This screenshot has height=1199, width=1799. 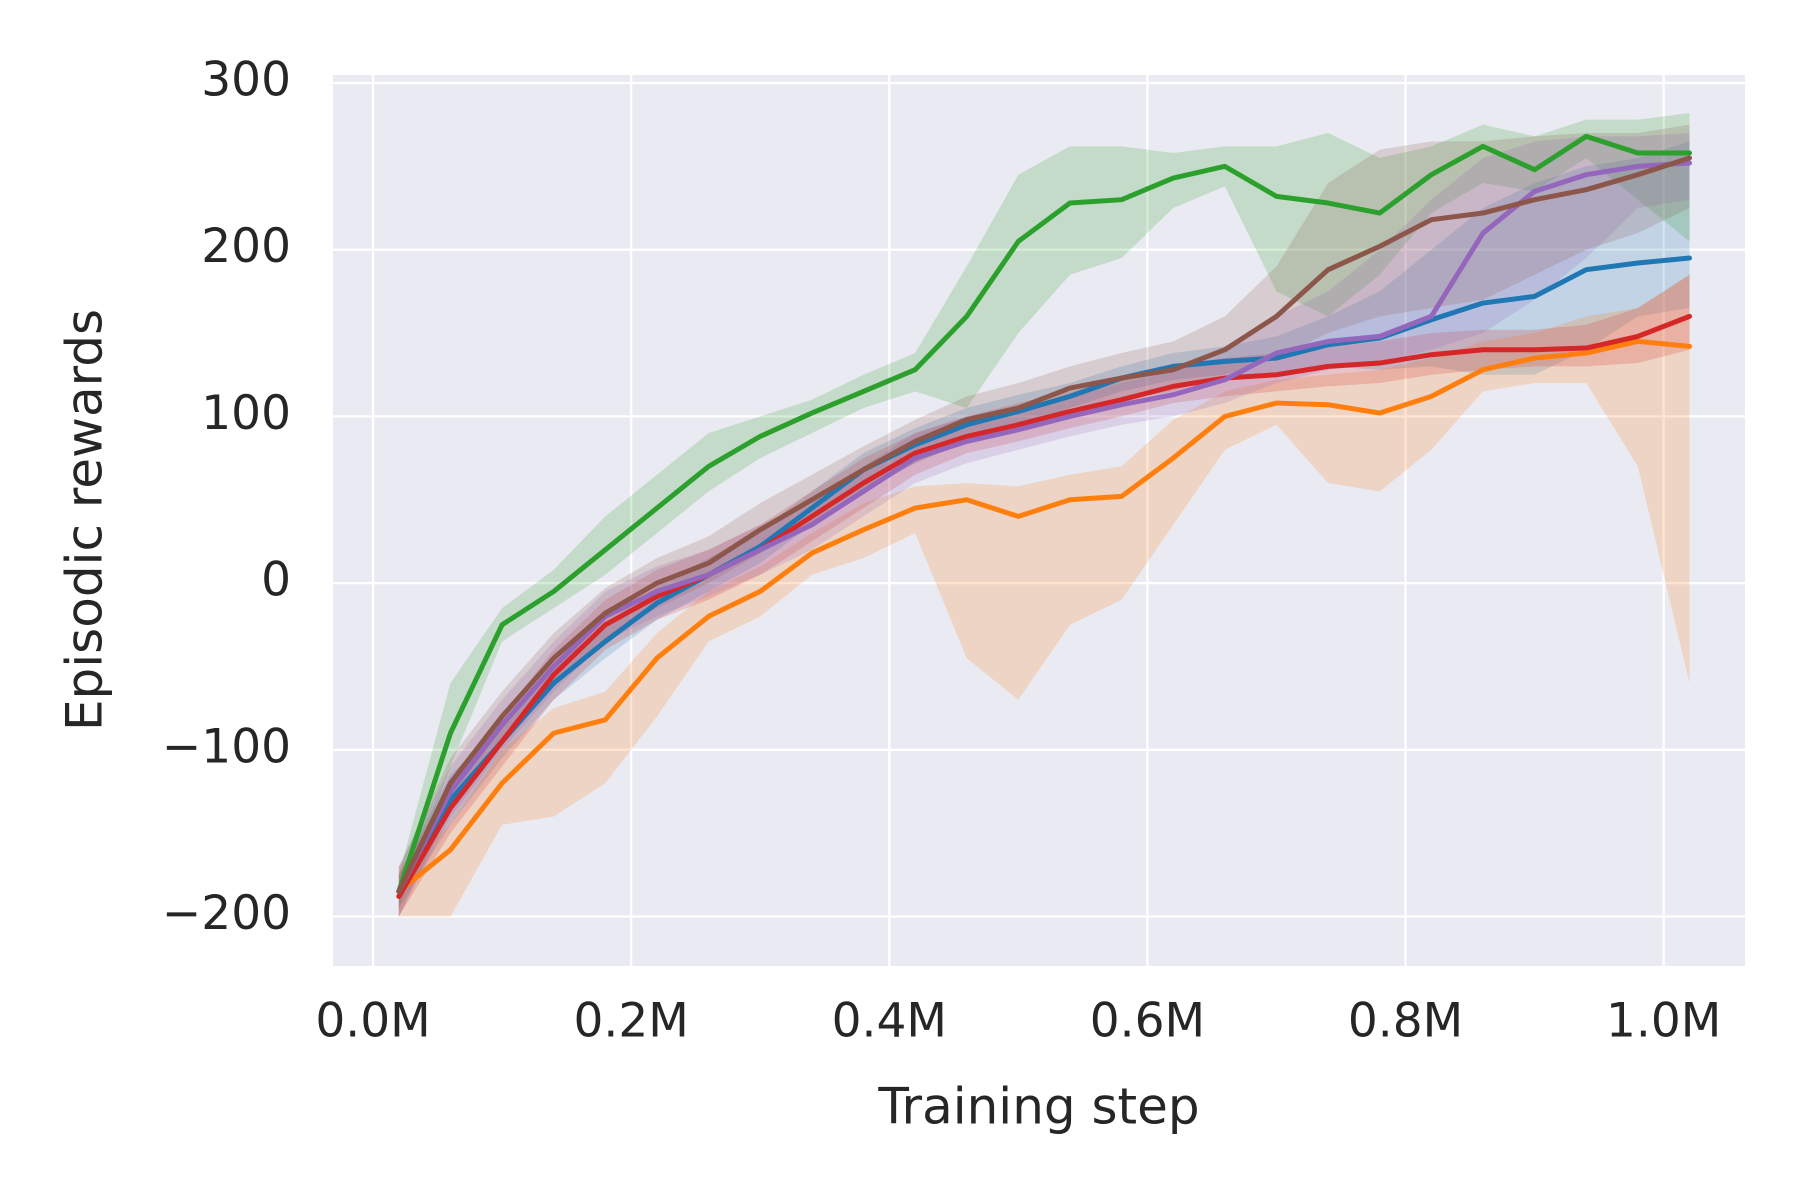 I want to click on y-tick-label: 100, so click(x=246, y=413).